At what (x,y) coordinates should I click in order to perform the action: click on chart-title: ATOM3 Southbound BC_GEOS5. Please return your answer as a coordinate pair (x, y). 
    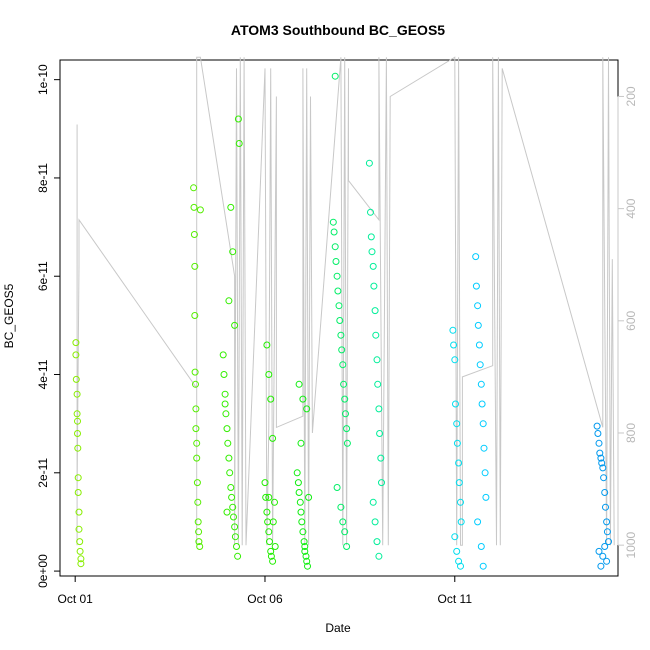
    Looking at the image, I should click on (338, 30).